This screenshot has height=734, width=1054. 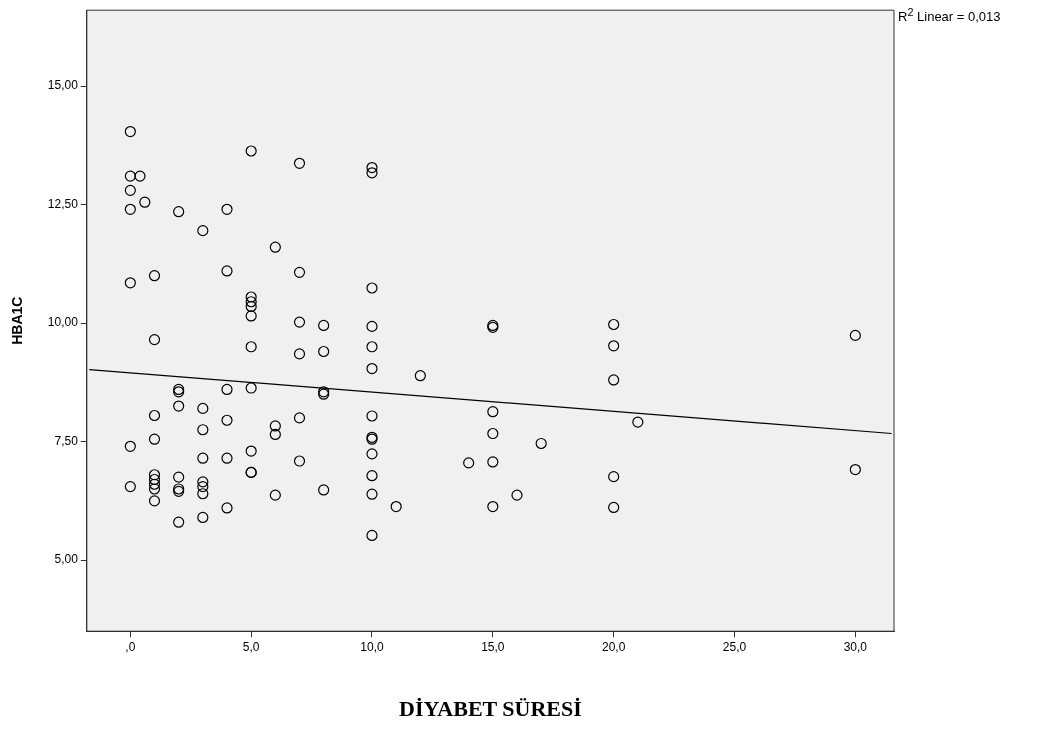 I want to click on y-tick-label: 12,50, so click(x=63, y=203).